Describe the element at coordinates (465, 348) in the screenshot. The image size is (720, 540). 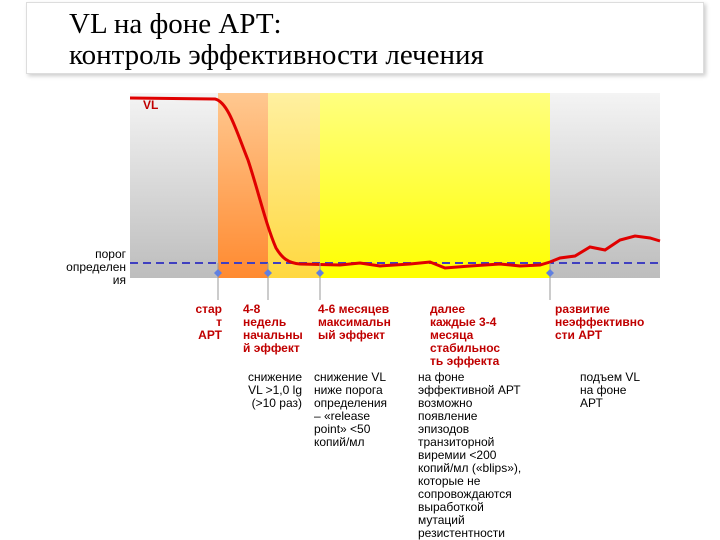
I see `text-line: стабильнос` at that location.